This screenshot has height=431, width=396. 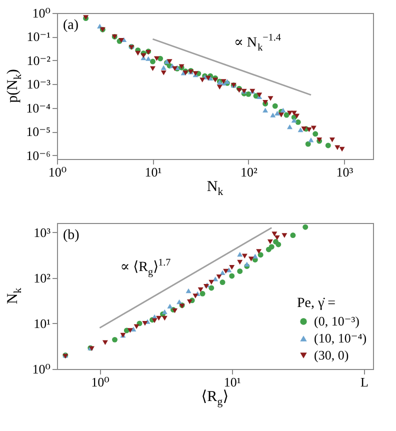 What do you see at coordinates (42, 232) in the screenshot?
I see `y-tick-label: 10³` at bounding box center [42, 232].